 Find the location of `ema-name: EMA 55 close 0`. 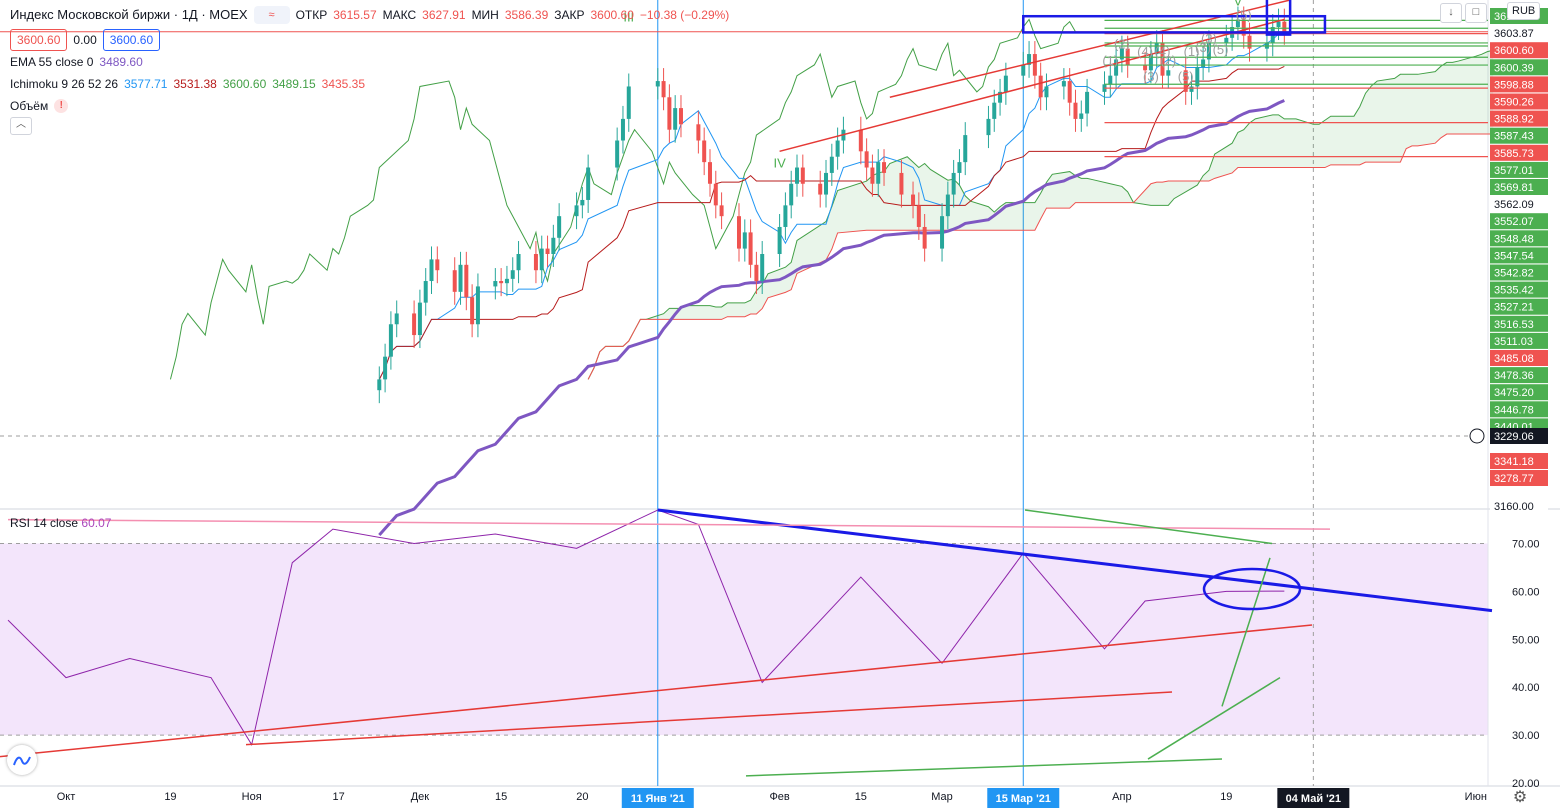

ema-name: EMA 55 close 0 is located at coordinates (52, 62).